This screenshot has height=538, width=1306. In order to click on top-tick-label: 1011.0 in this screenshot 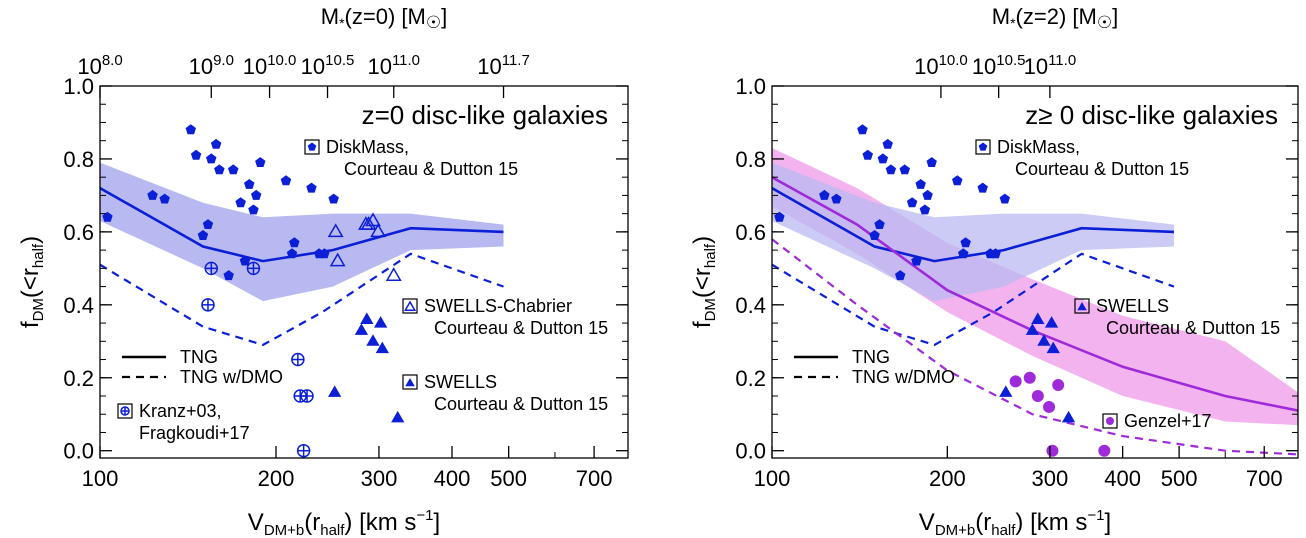, I will do `click(1050, 65)`.